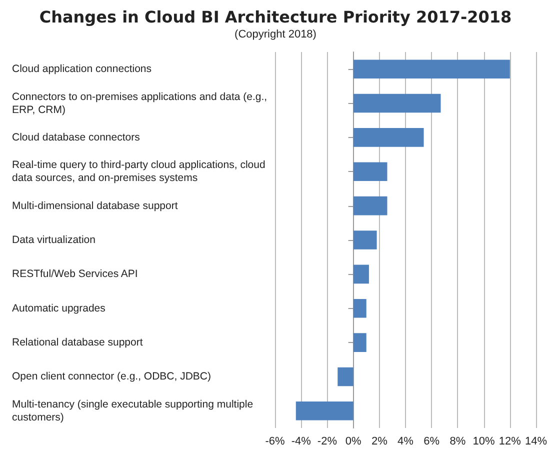  Describe the element at coordinates (111, 376) in the screenshot. I see `y-tick-label: Open client connector (e.g., ODBC, JDBC)` at that location.